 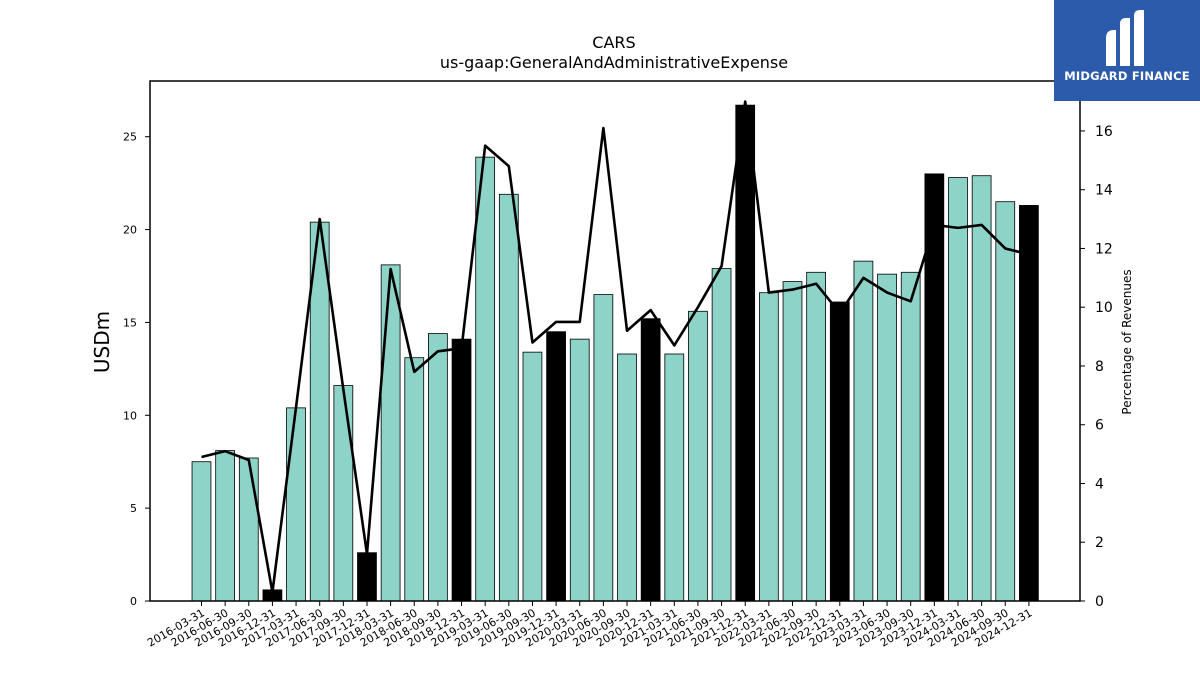 I want to click on y-axis-label-right: Percentage of Revenues, so click(x=1127, y=341).